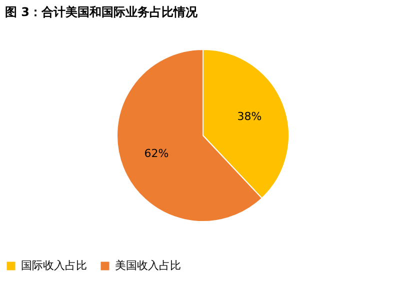 The height and width of the screenshot is (304, 406). What do you see at coordinates (102, 12) in the screenshot?
I see `chart-title: 图 3：合计美国和国际业务占比情况` at bounding box center [102, 12].